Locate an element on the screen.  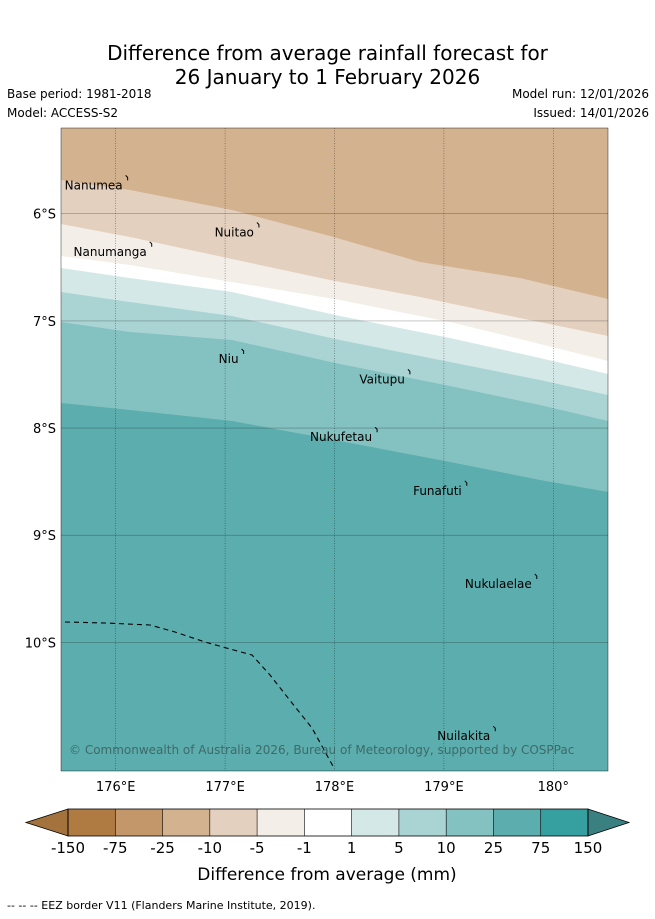
colorbar-tick-label: -75 is located at coordinates (115, 848).